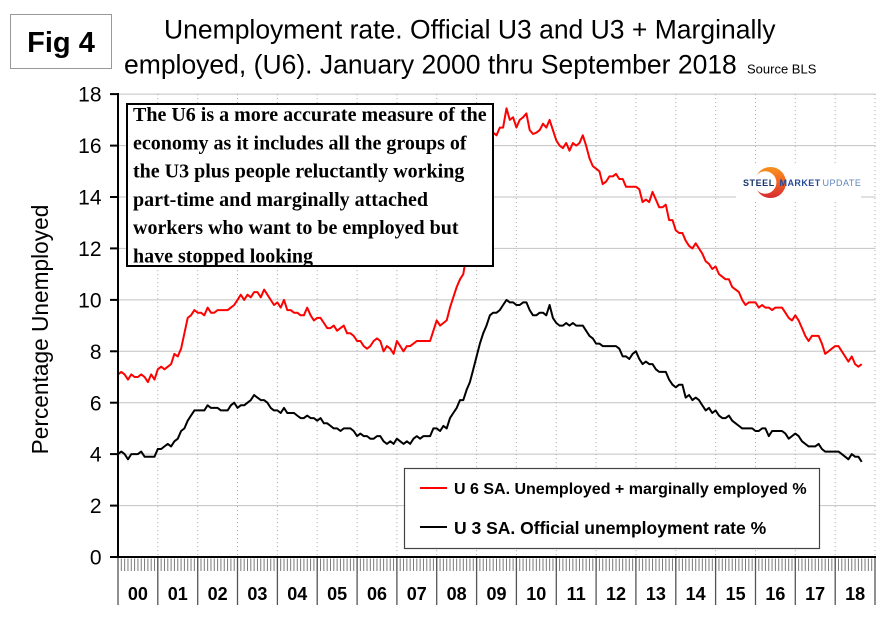 The image size is (882, 627). Describe the element at coordinates (61, 43) in the screenshot. I see `svg-text: Fig 4` at that location.